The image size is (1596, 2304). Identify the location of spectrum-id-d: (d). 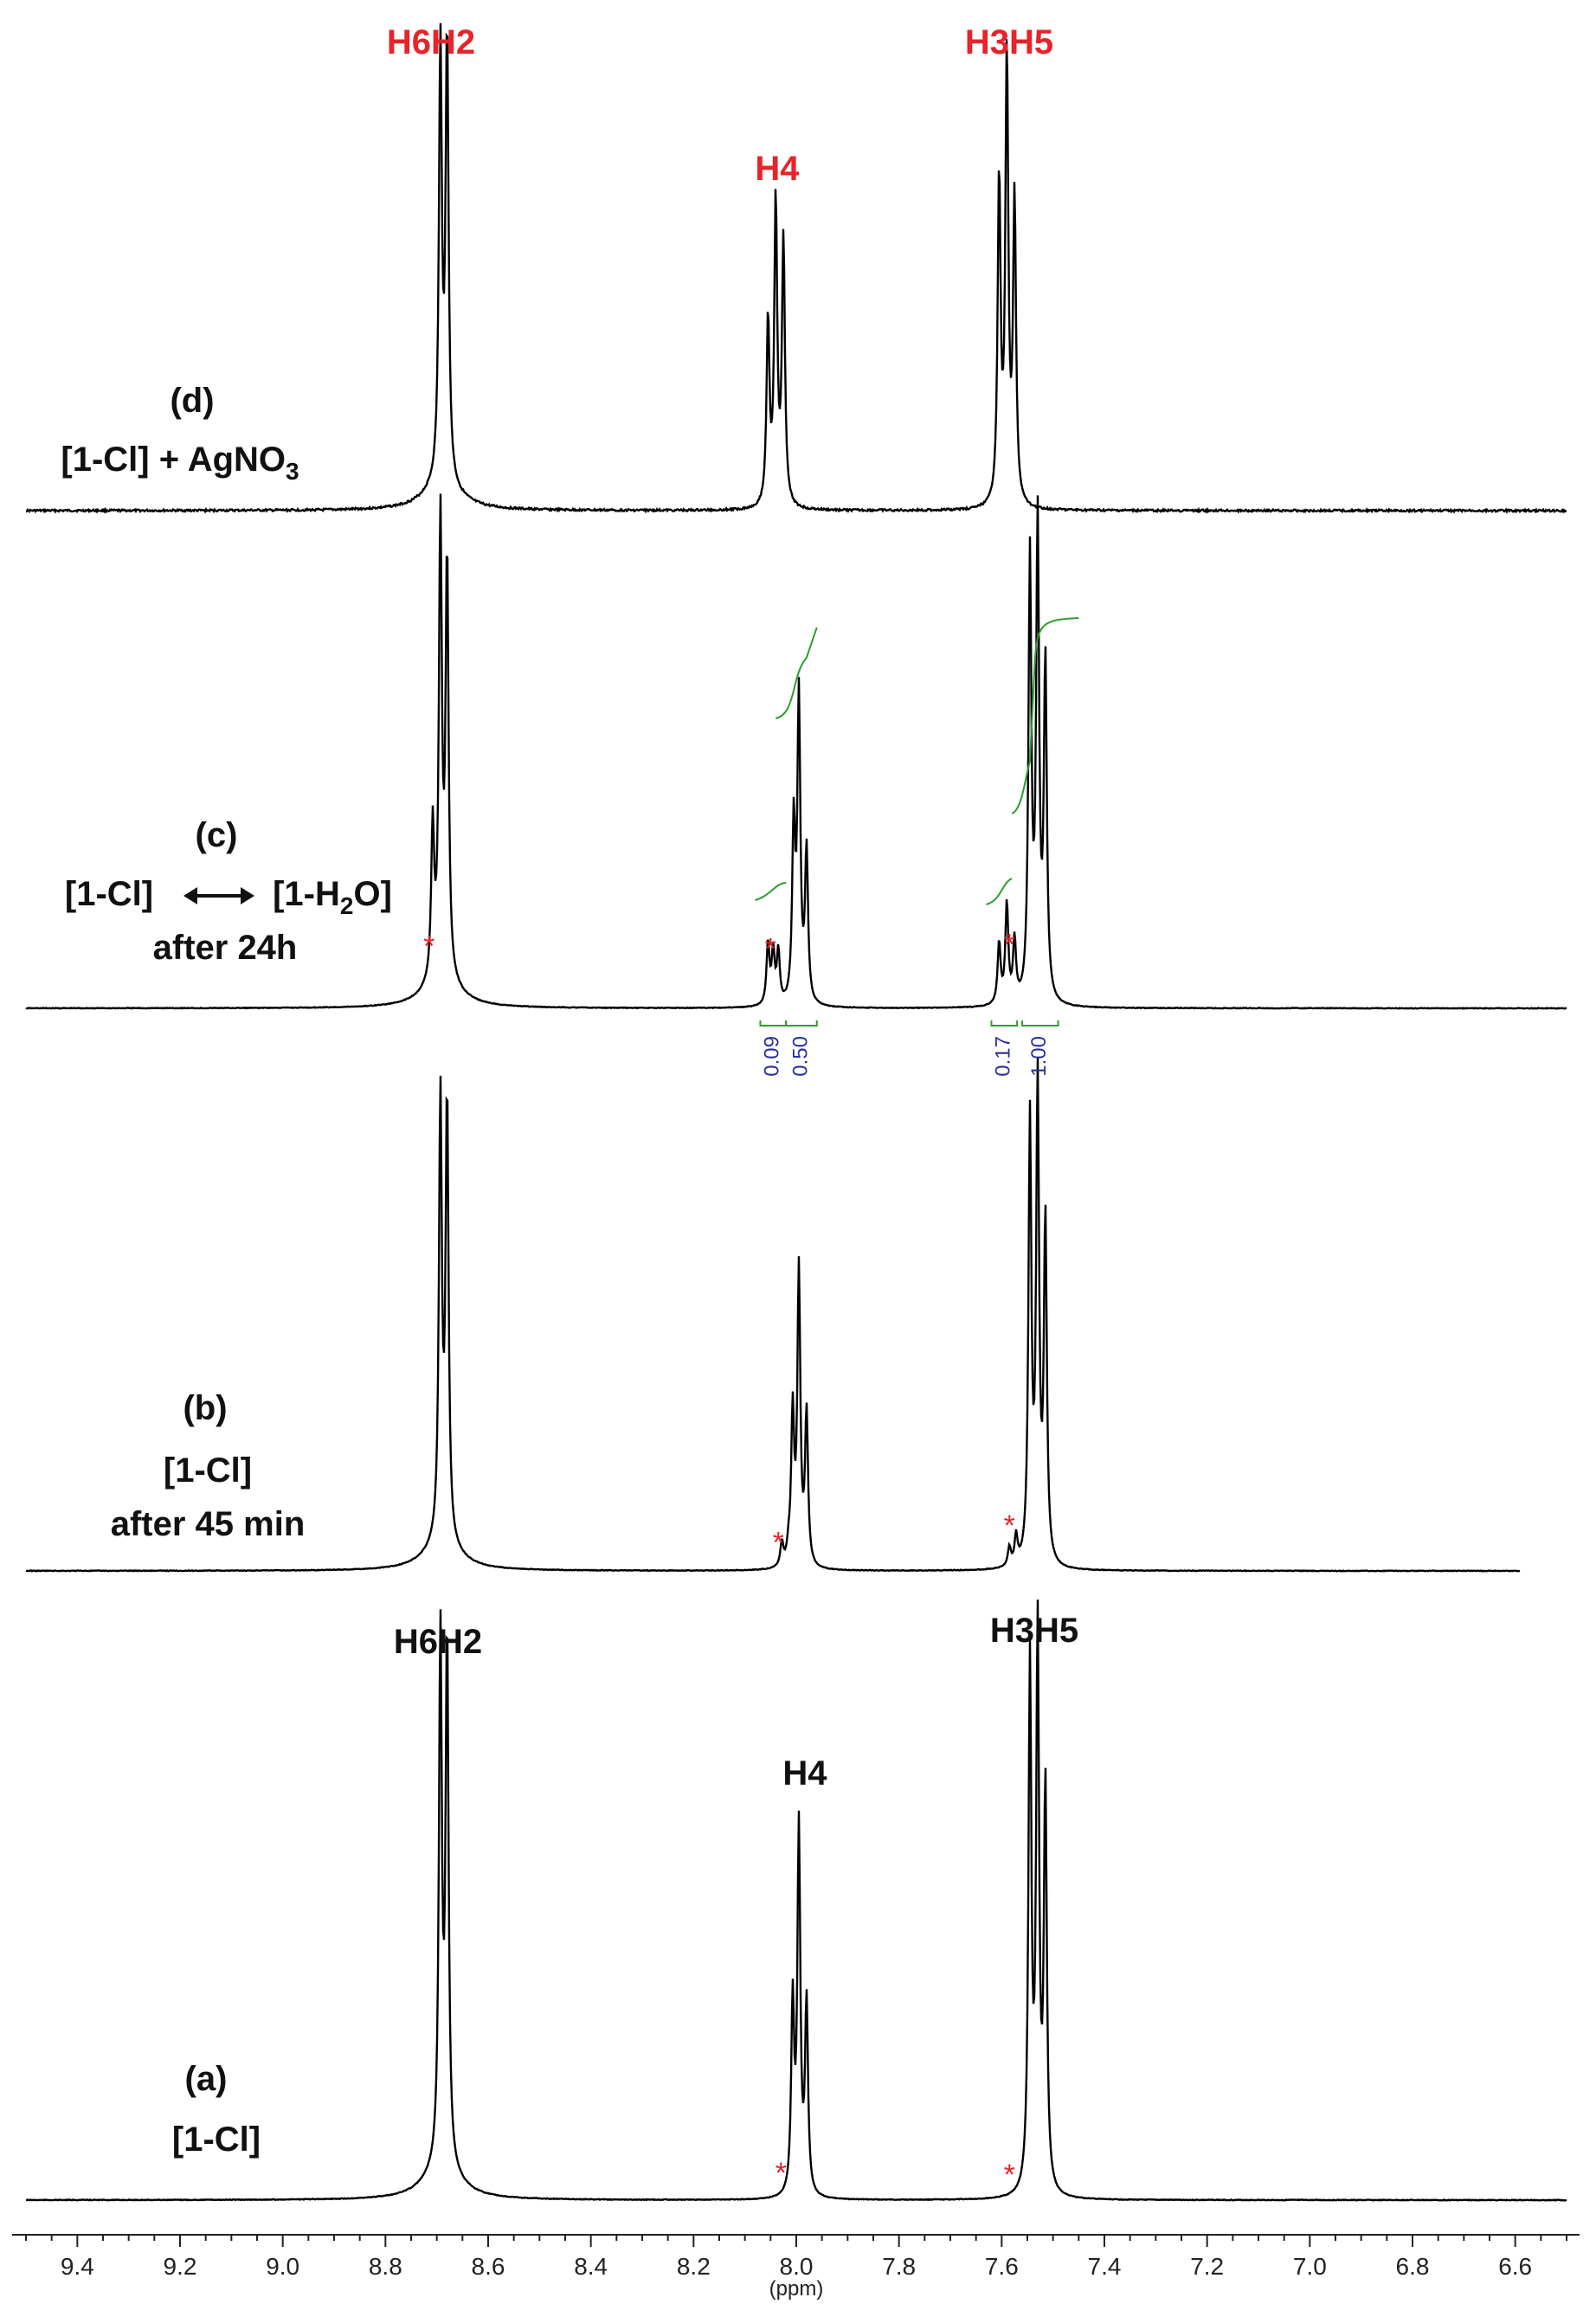
(192, 401).